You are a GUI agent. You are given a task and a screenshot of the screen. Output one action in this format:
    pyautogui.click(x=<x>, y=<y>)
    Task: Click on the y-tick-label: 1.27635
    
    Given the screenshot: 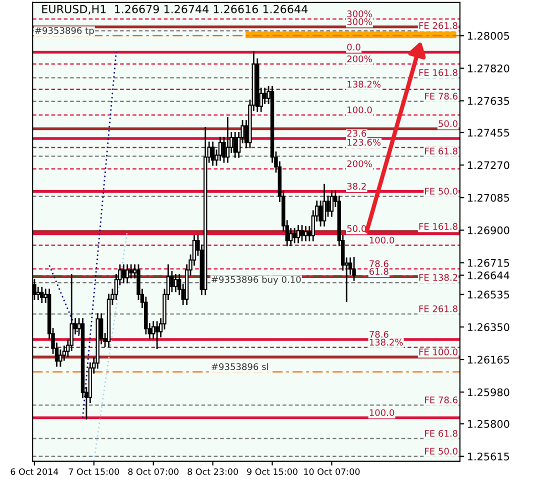 What is the action you would take?
    pyautogui.click(x=489, y=101)
    